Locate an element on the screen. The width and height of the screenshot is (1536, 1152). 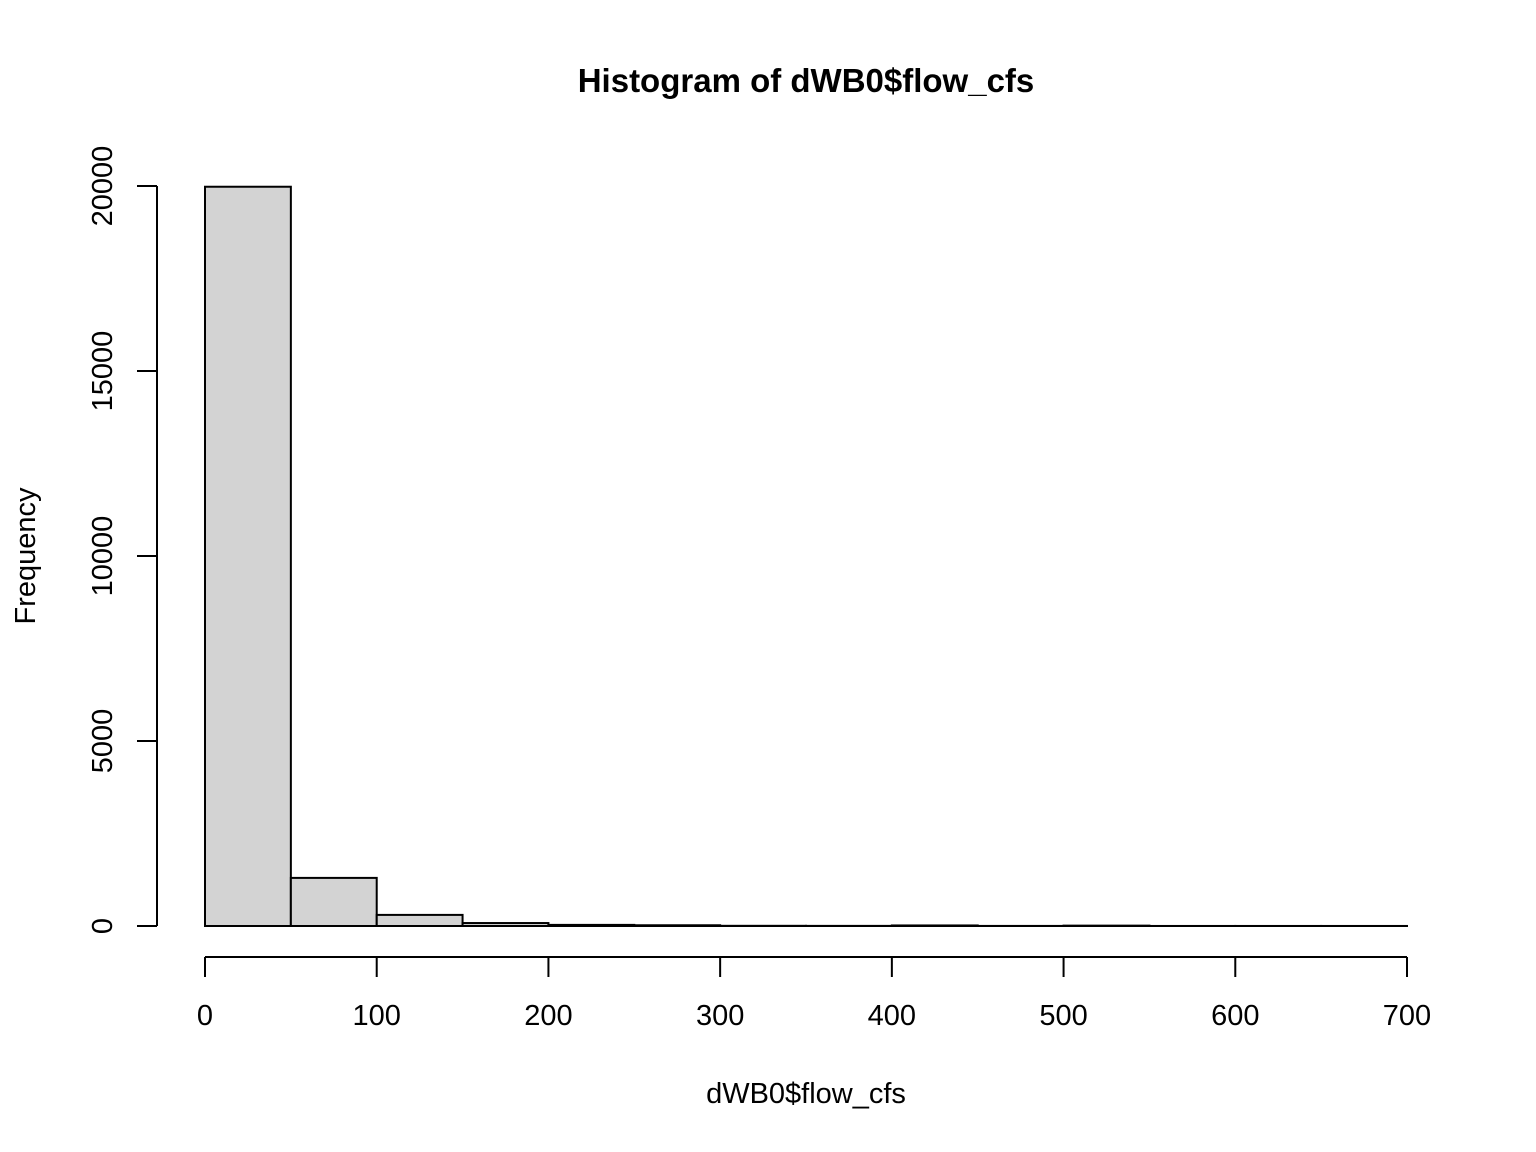
y-axis-label: Frequency is located at coordinates (26, 556).